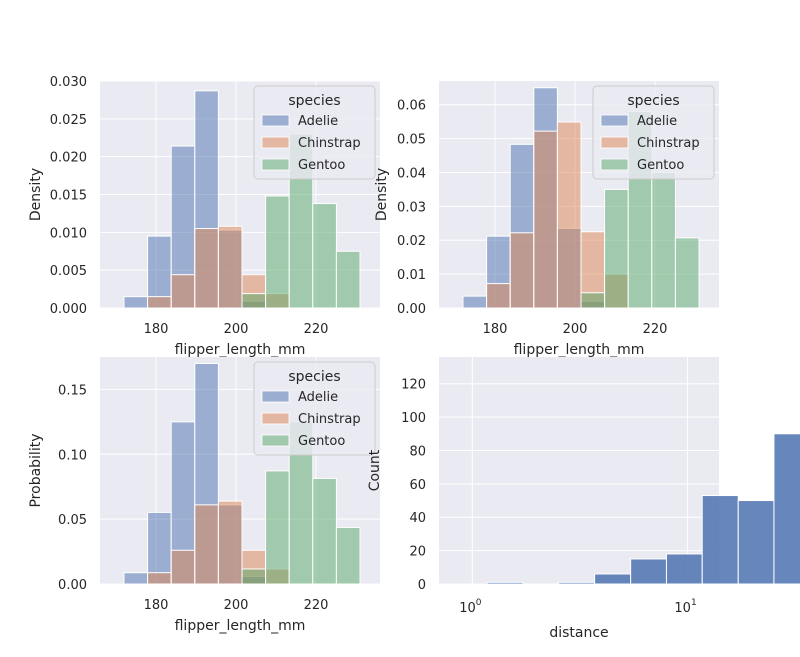 The width and height of the screenshot is (800, 657). Describe the element at coordinates (411, 106) in the screenshot. I see `y-tick-label: 0.06` at that location.